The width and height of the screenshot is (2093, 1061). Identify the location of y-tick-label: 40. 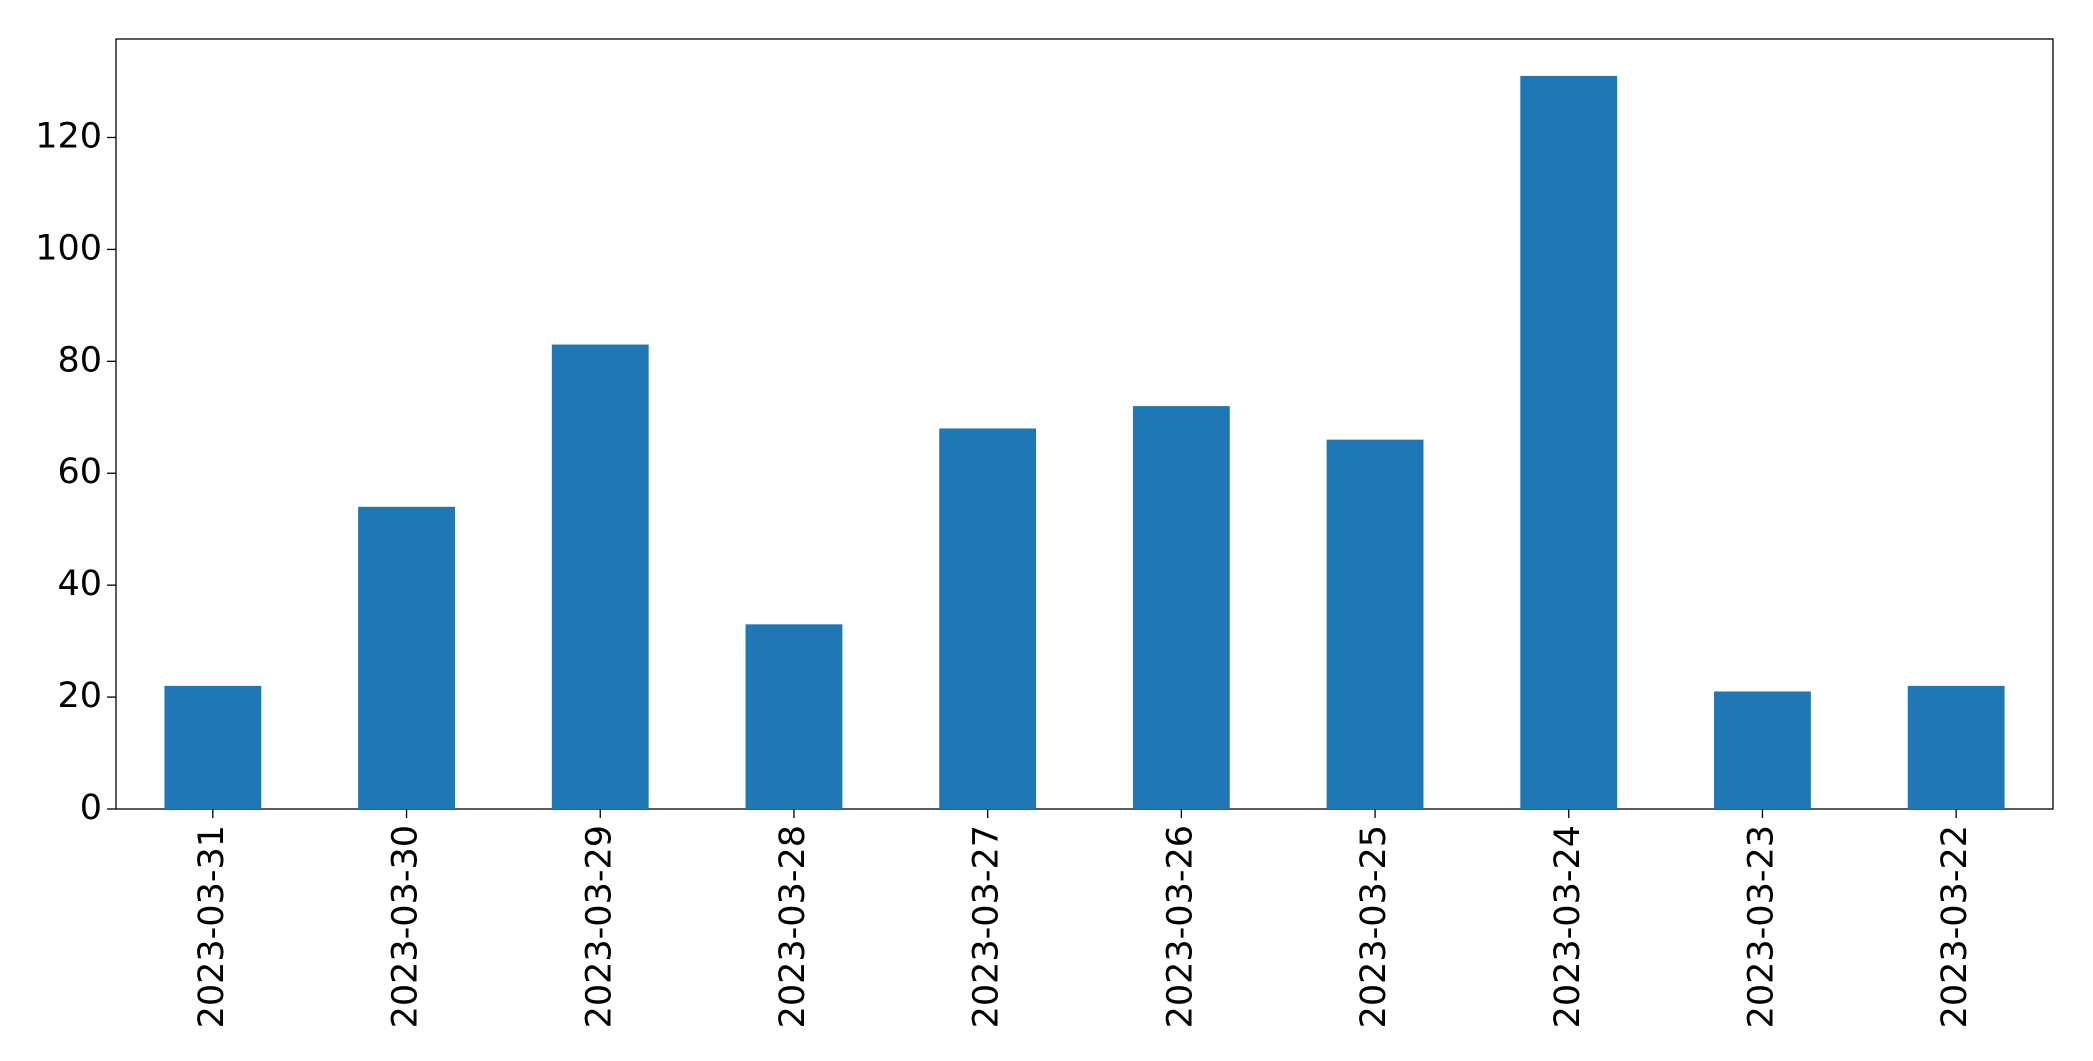
(79, 584).